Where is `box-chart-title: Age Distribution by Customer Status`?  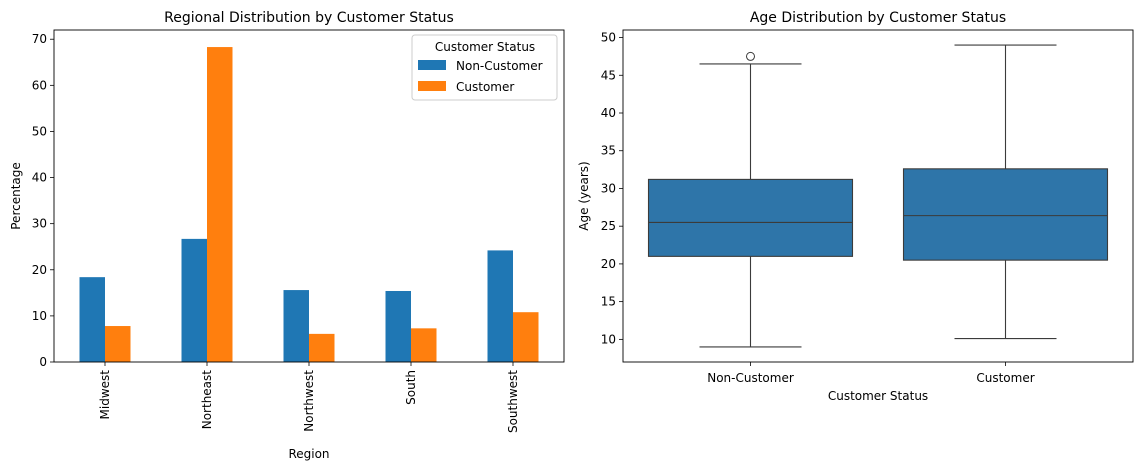
box-chart-title: Age Distribution by Customer Status is located at coordinates (878, 18).